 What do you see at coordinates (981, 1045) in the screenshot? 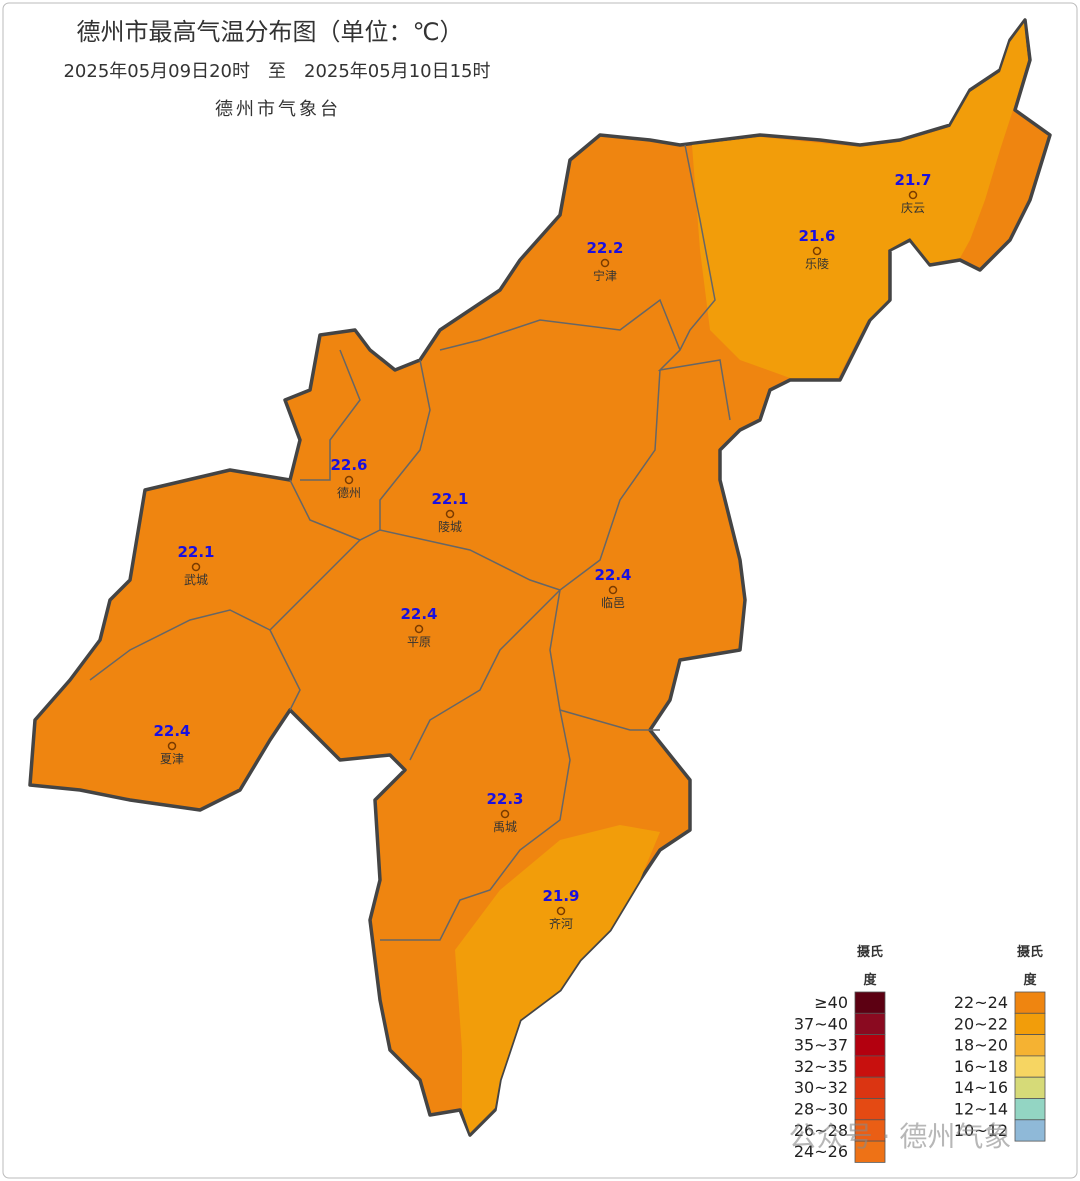
I see `legend-label: 18~20` at bounding box center [981, 1045].